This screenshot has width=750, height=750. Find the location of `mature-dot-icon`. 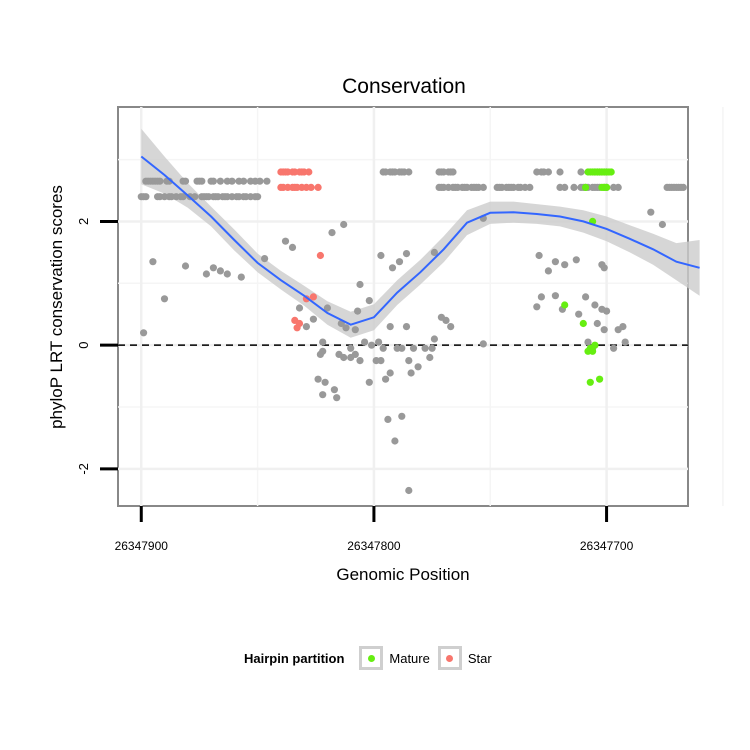

mature-dot-icon is located at coordinates (371, 658).